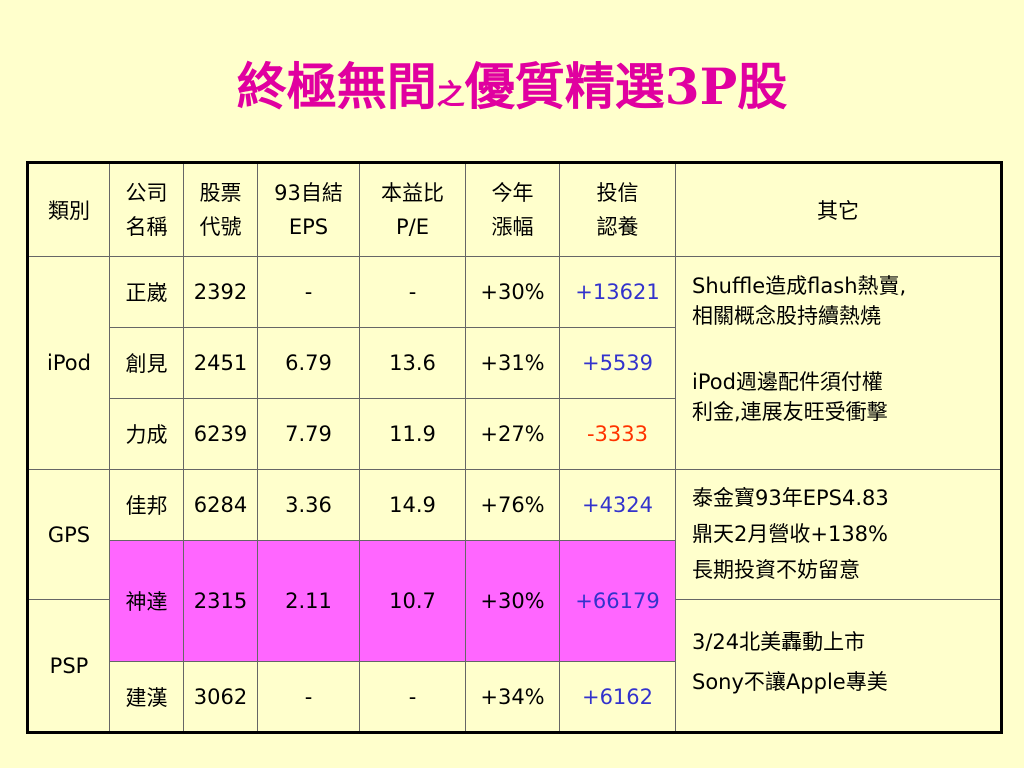  What do you see at coordinates (308, 363) in the screenshot?
I see `eps-value: 6.79` at bounding box center [308, 363].